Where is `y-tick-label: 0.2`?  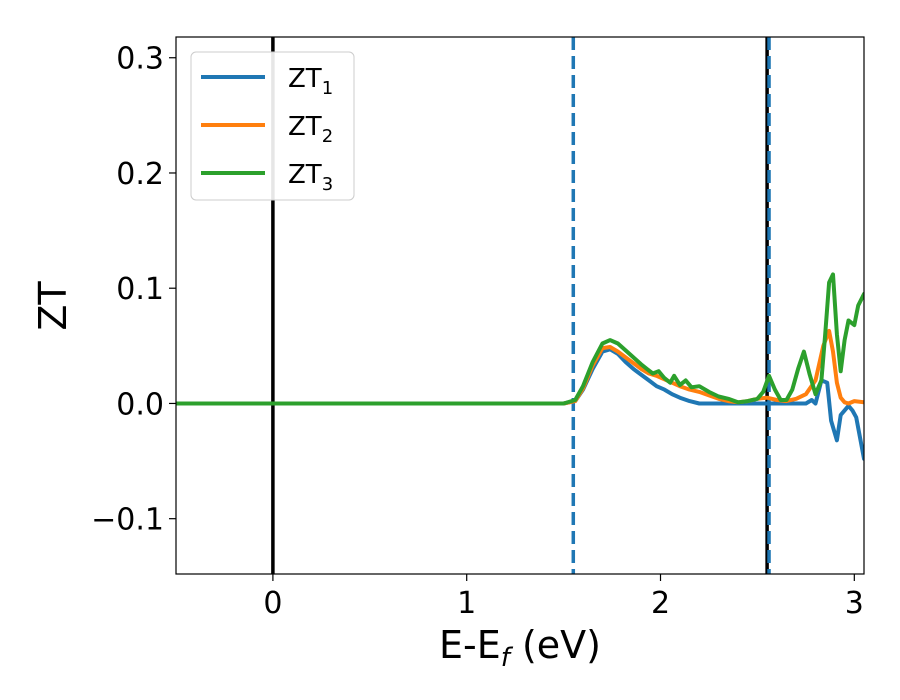
y-tick-label: 0.2 is located at coordinates (140, 174).